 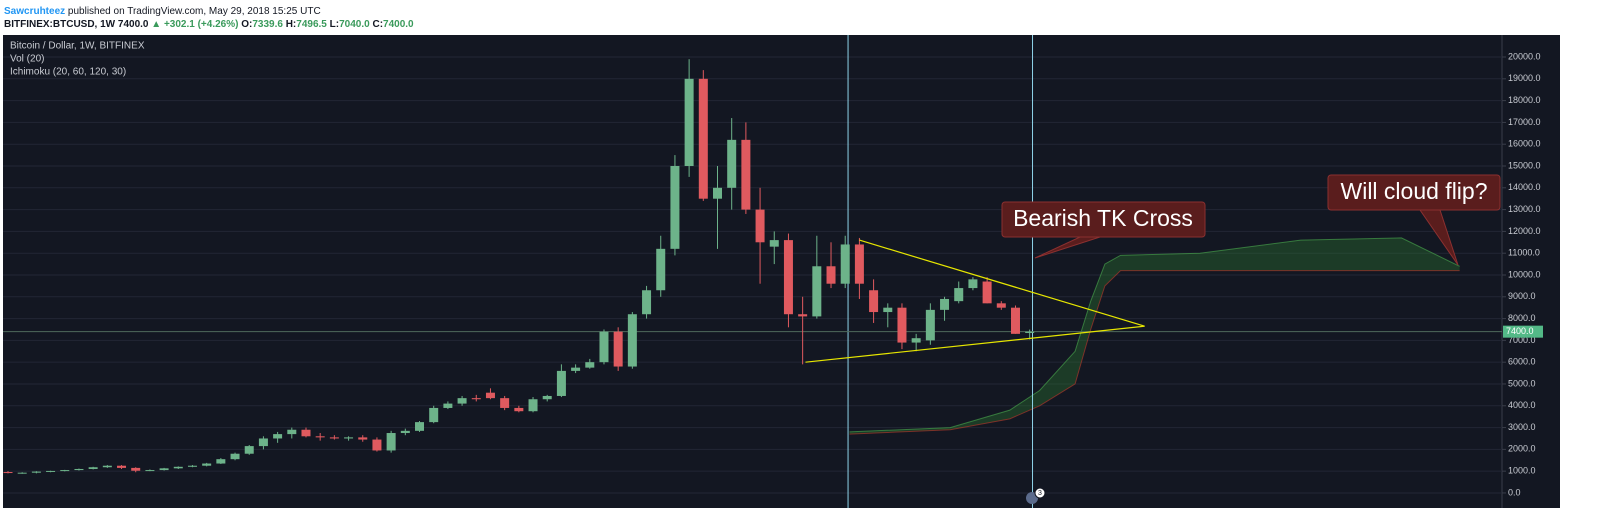 I want to click on ichimoku-cloud, so click(x=1154, y=336).